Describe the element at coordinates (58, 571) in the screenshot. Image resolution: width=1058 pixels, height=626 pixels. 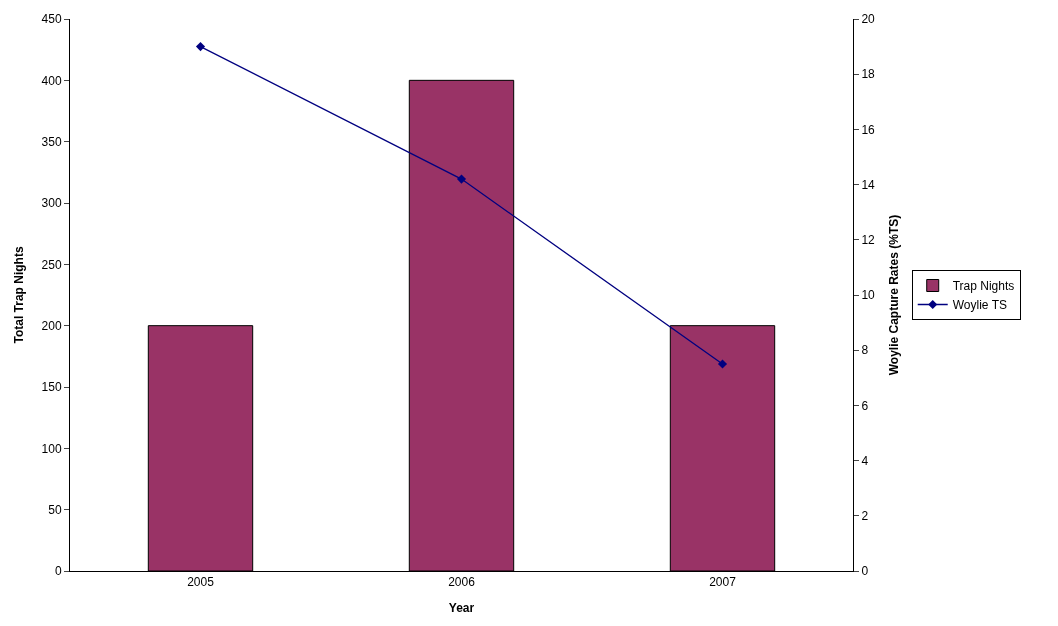
I see `y-tick-label: 0` at that location.